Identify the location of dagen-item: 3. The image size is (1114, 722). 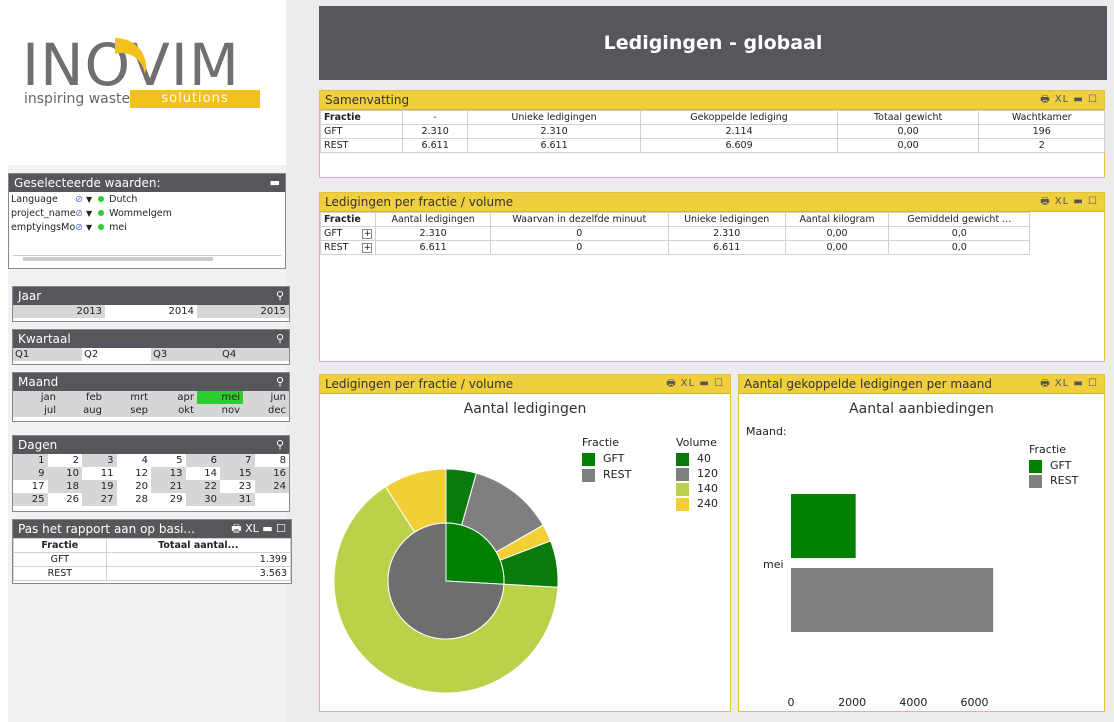
(99, 460).